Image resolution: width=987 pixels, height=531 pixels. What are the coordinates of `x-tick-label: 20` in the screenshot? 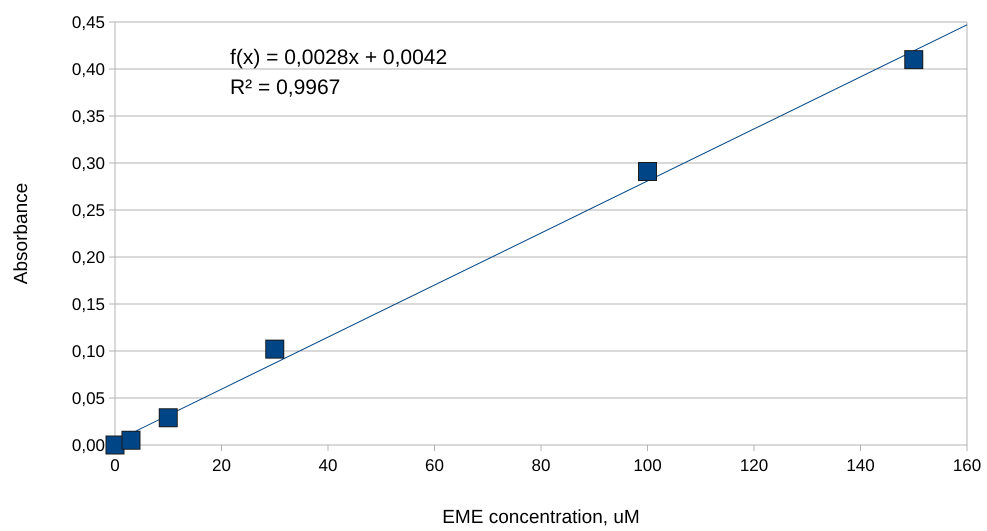 It's located at (221, 465).